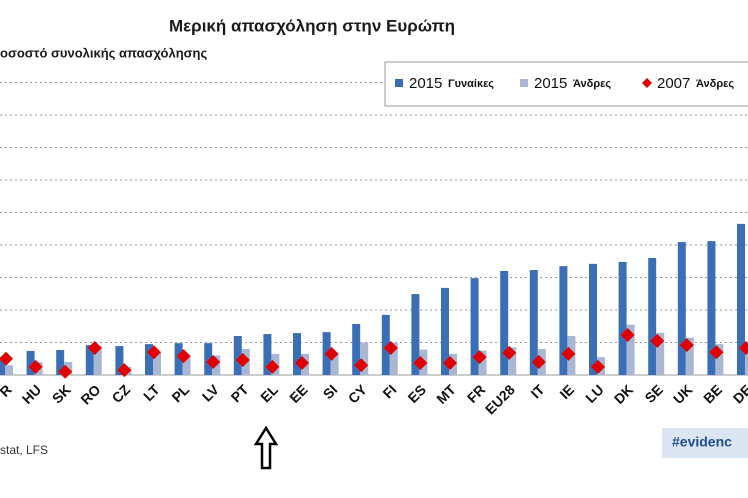  What do you see at coordinates (537, 391) in the screenshot?
I see `x-tick-label: IT` at bounding box center [537, 391].